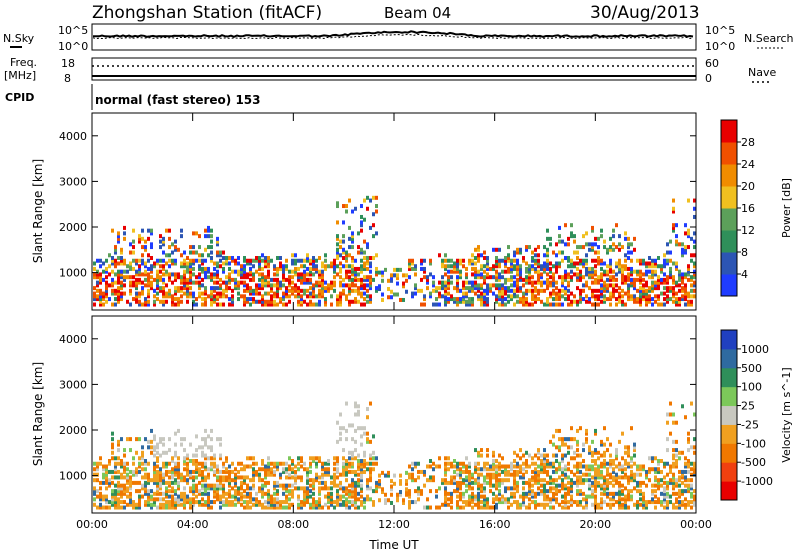 Image resolution: width=800 pixels, height=554 pixels. Describe the element at coordinates (73, 30) in the screenshot. I see `noise-tick-left-top: 10^5` at that location.